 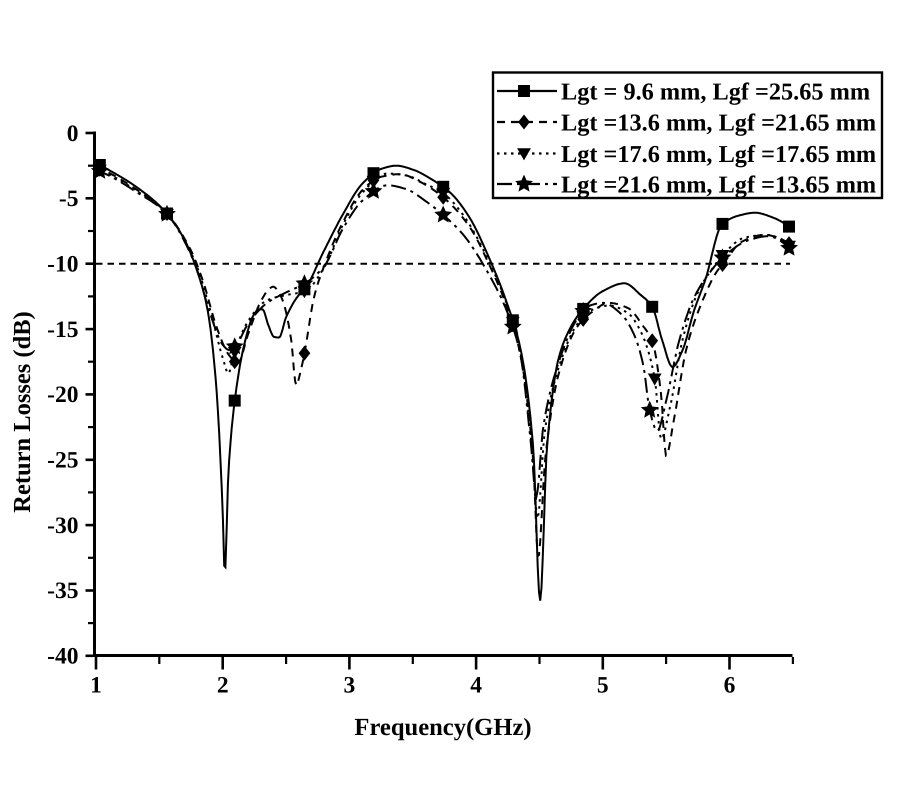 What do you see at coordinates (62, 461) in the screenshot?
I see `svg-text: -25` at bounding box center [62, 461].